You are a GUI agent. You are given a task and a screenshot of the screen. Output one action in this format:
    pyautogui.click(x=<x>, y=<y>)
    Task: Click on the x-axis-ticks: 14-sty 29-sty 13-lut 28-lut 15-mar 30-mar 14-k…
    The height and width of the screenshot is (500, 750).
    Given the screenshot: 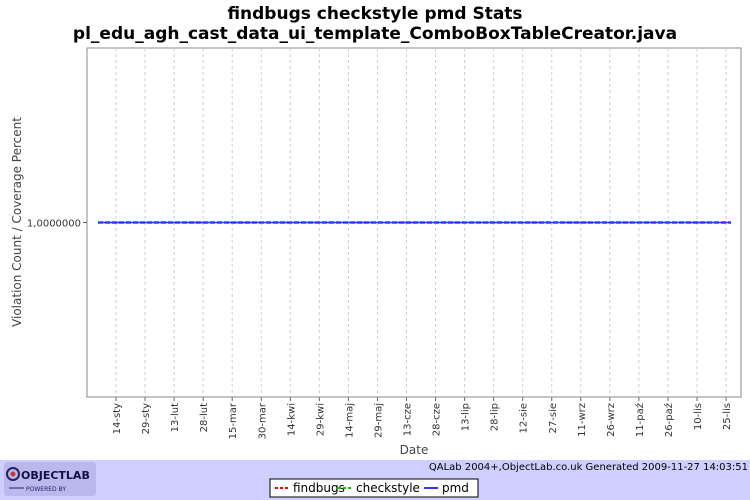 What is the action you would take?
    pyautogui.click(x=422, y=418)
    